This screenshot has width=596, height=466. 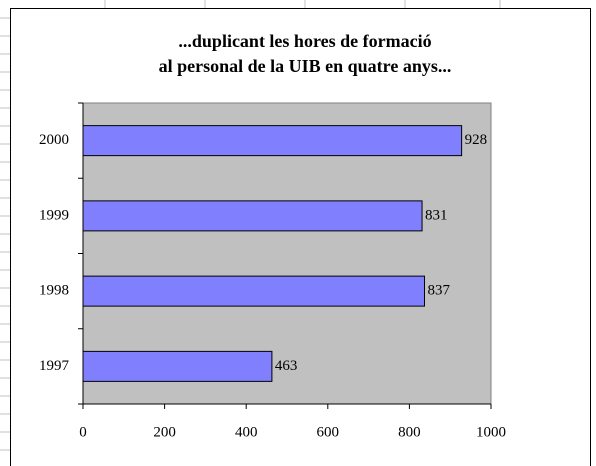 I want to click on chart-title: ...duplicant les hores de formació, so click(x=304, y=41).